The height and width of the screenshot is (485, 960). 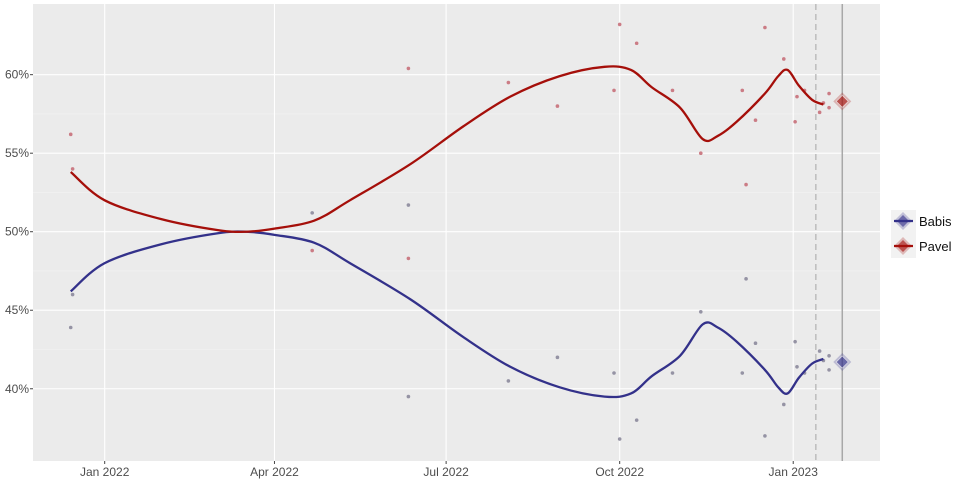 I want to click on x-tick-label: Jul 2022, so click(x=446, y=472).